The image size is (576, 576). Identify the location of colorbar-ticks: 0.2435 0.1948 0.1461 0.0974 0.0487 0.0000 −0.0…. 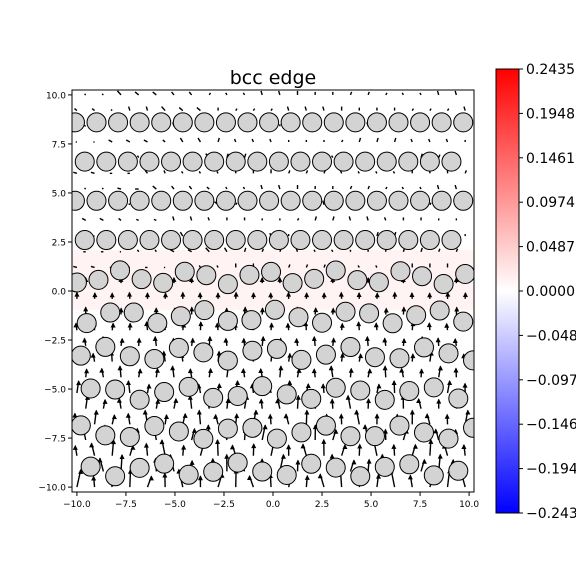
(547, 292).